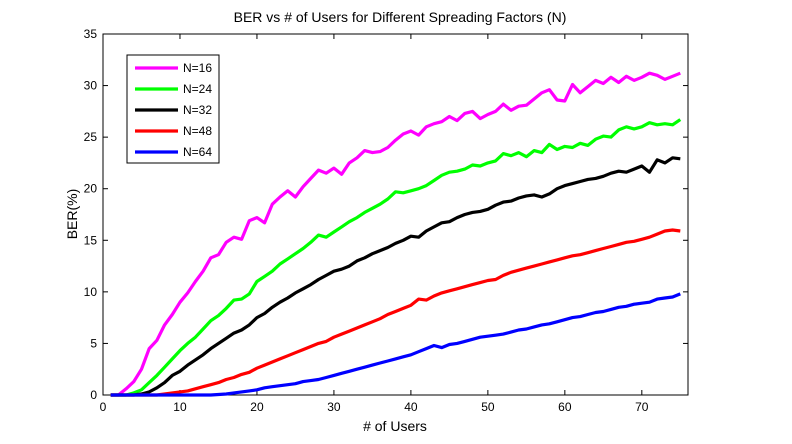  Describe the element at coordinates (411, 407) in the screenshot. I see `x-tick-label: 40` at that location.